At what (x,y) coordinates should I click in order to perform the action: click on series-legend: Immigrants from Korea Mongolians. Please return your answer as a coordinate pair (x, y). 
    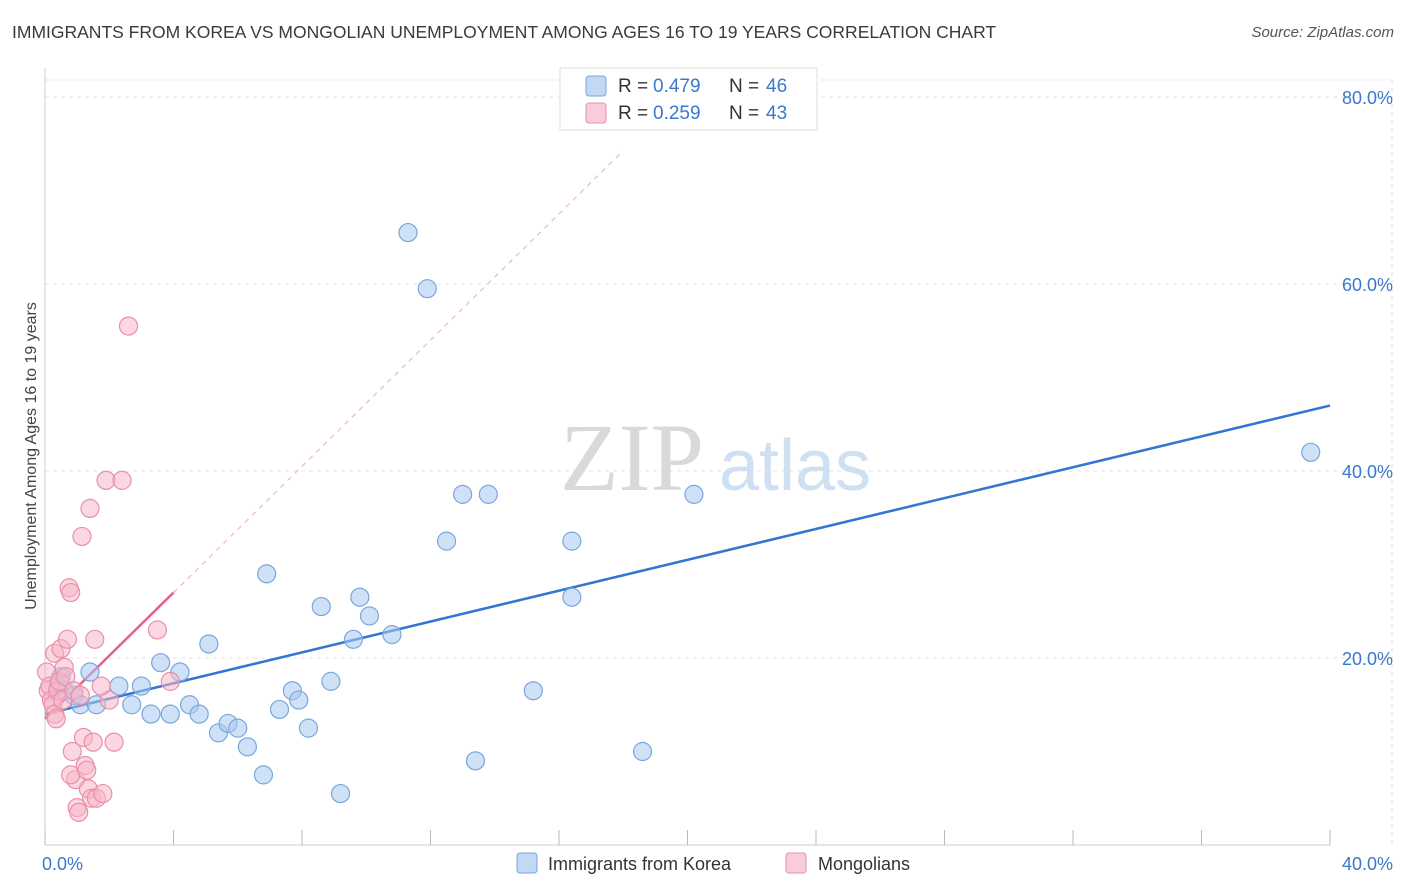
    Looking at the image, I should click on (713, 863).